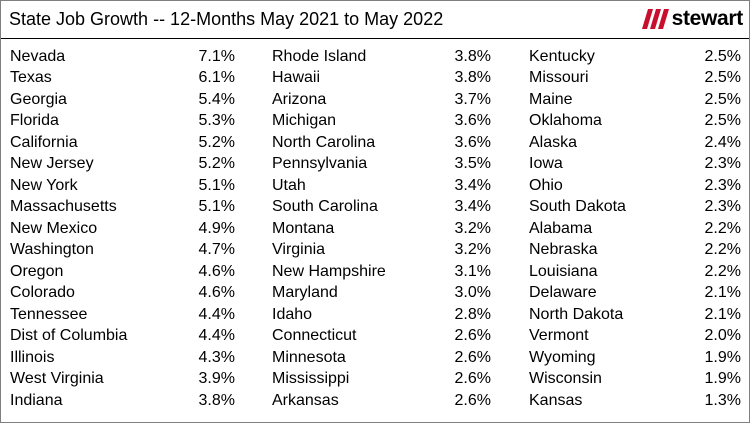 This screenshot has height=423, width=750. I want to click on state-name: Arizona, so click(299, 99).